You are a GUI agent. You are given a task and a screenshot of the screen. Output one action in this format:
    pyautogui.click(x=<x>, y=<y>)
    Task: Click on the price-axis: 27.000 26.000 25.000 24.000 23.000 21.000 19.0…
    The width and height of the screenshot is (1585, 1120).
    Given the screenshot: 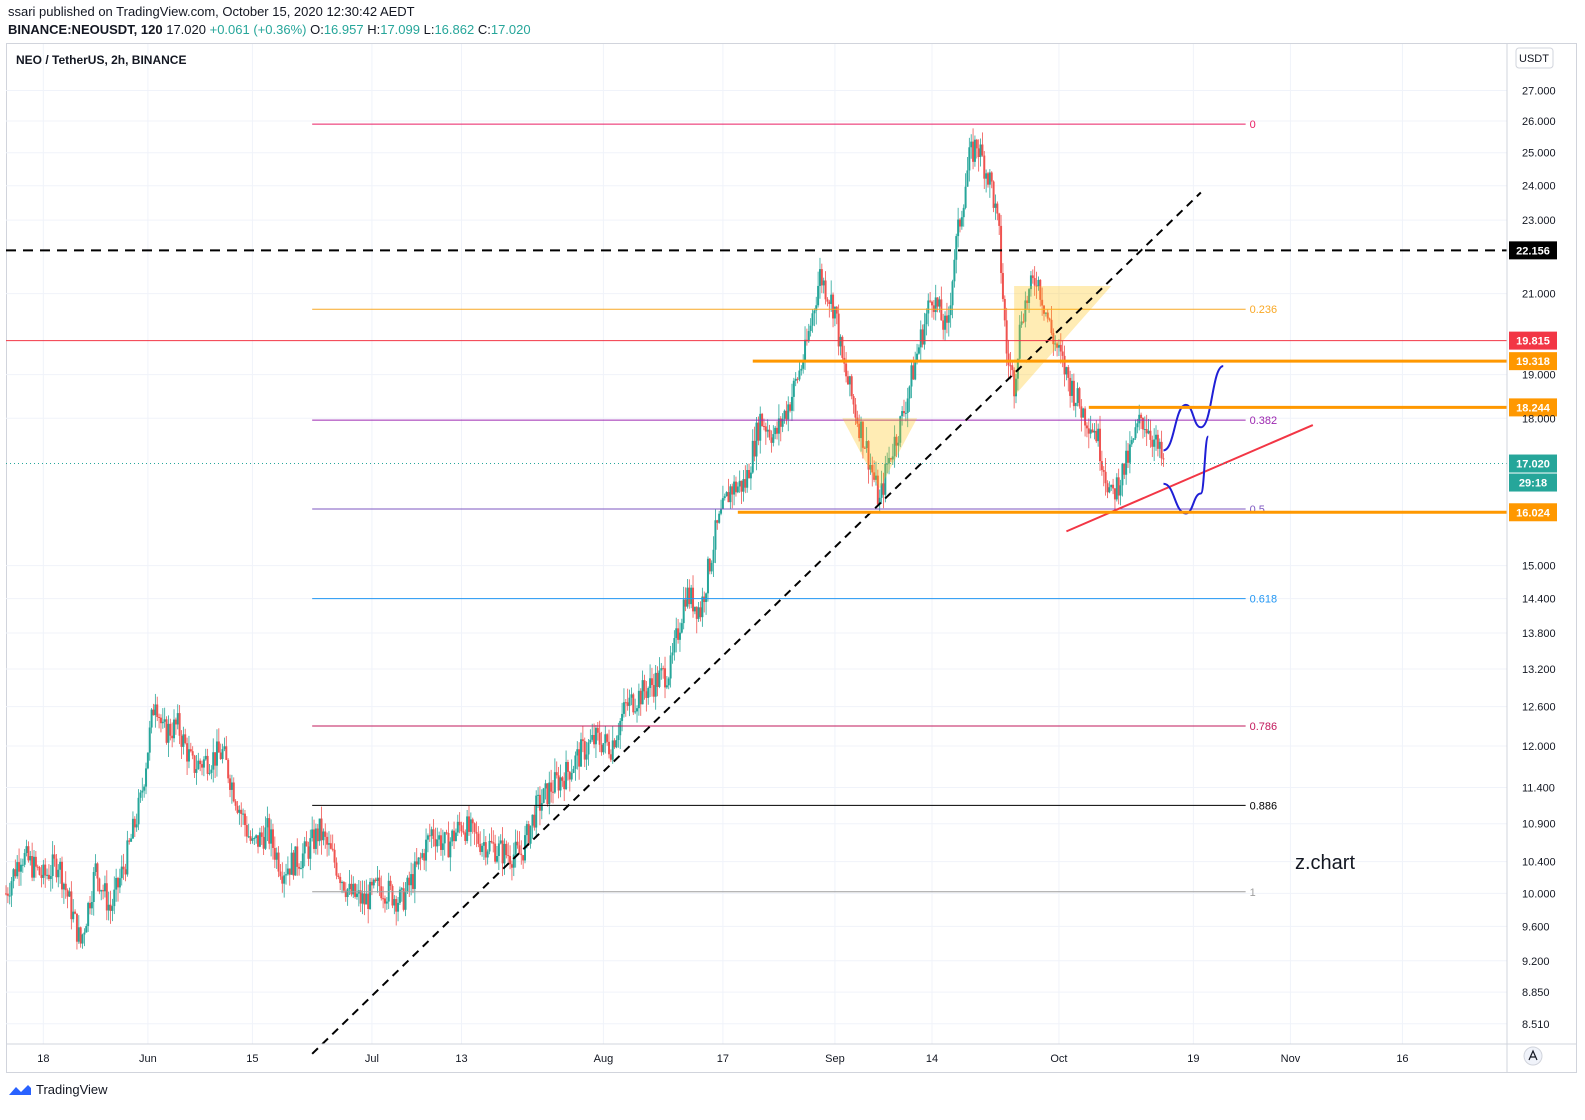 What is the action you would take?
    pyautogui.click(x=1531, y=558)
    